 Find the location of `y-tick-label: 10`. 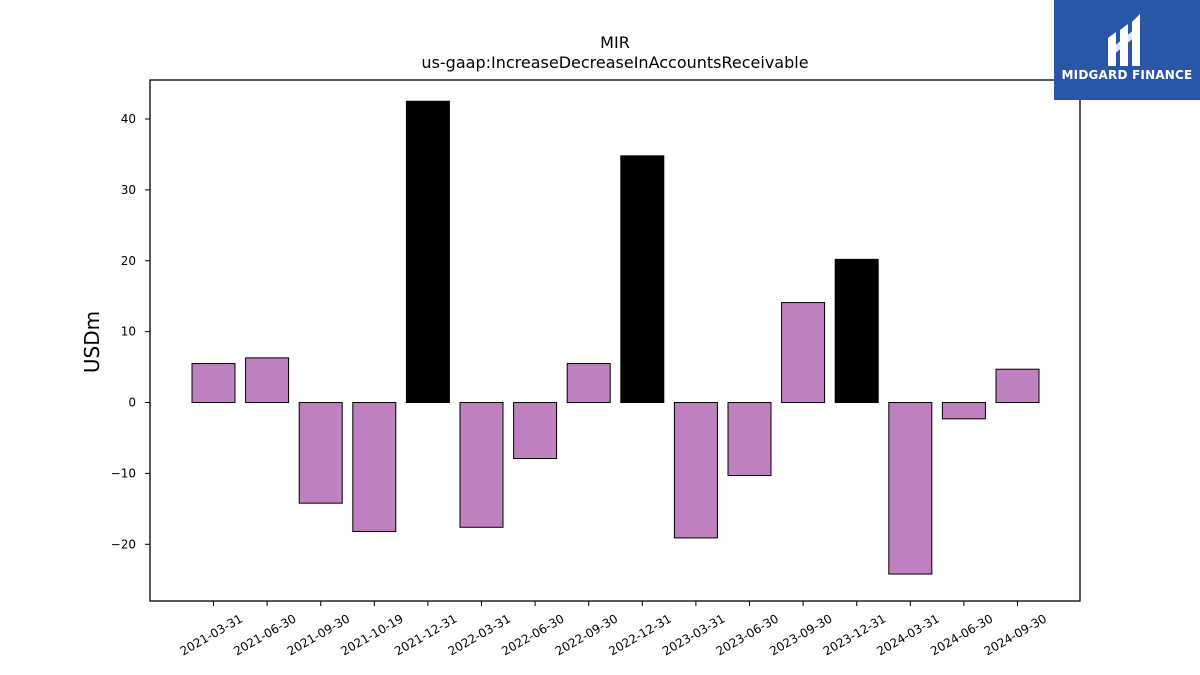

y-tick-label: 10 is located at coordinates (128, 332).